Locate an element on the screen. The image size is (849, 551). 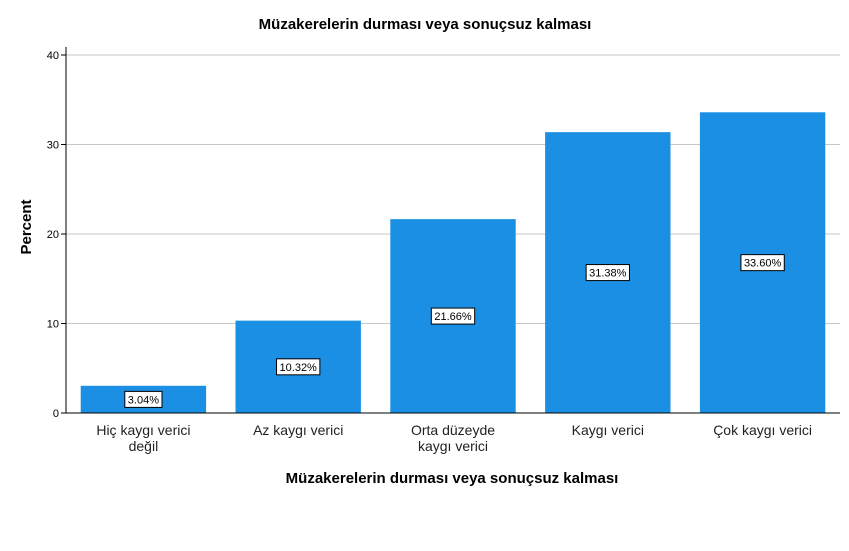
y-axis-title: Percent is located at coordinates (26, 226).